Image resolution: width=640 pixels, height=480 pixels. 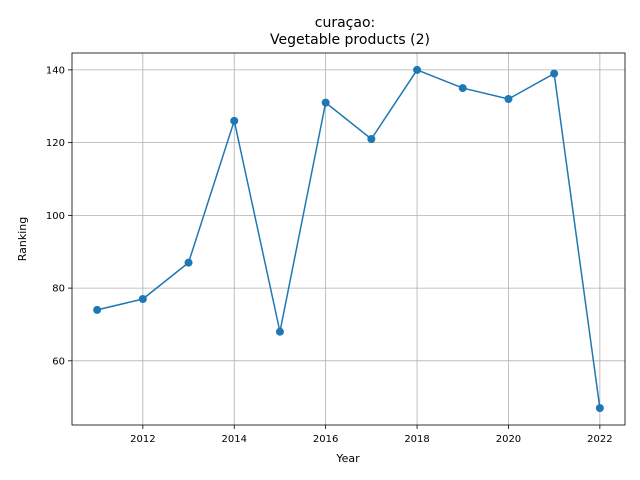 What do you see at coordinates (142, 439) in the screenshot?
I see `x-tick-label: 2012` at bounding box center [142, 439].